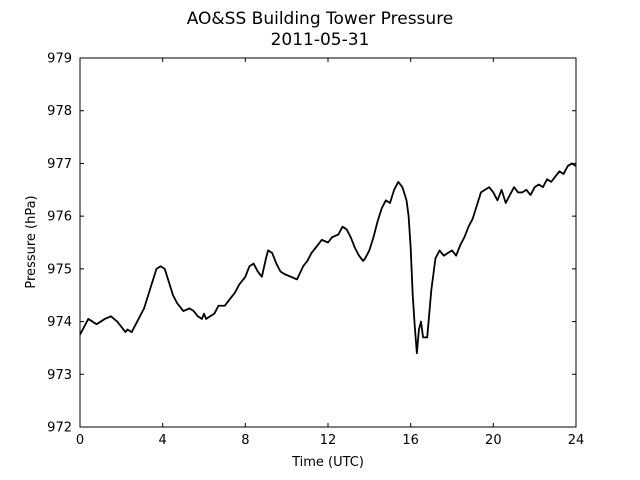  What do you see at coordinates (59, 59) in the screenshot?
I see `y-tick-label: 979` at bounding box center [59, 59].